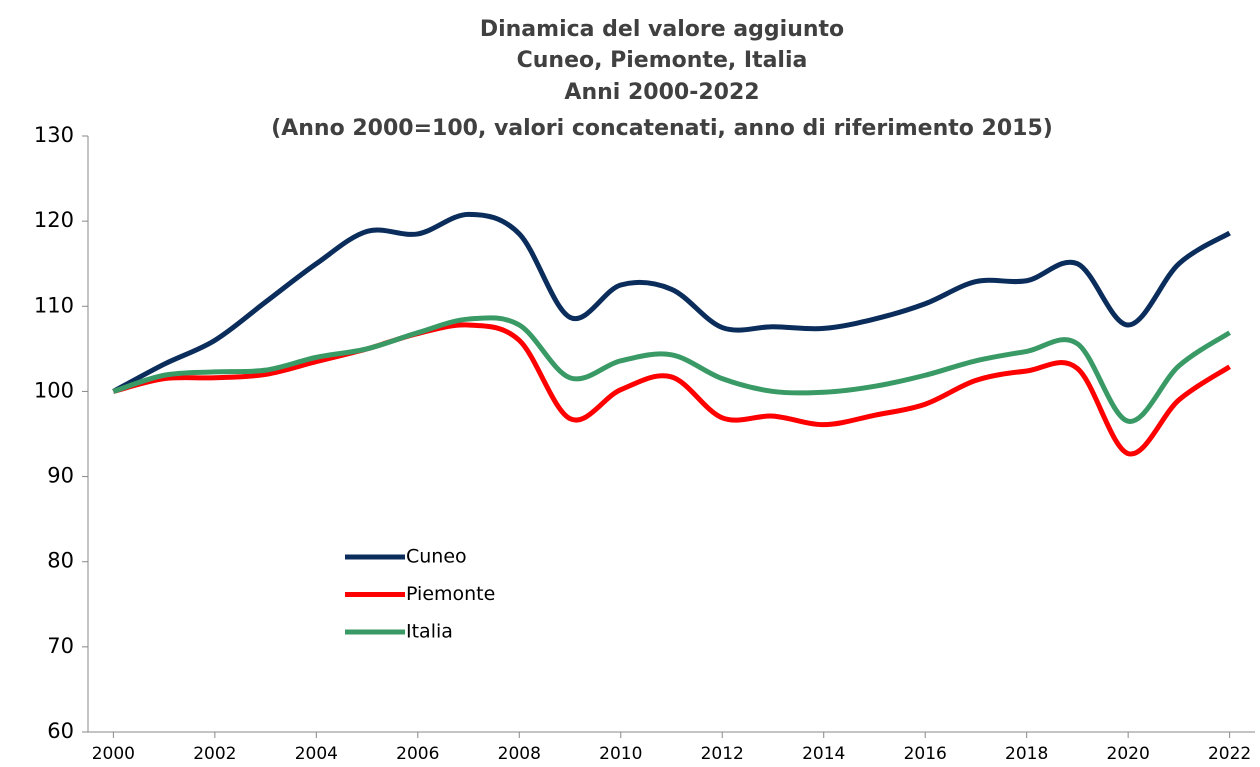 The height and width of the screenshot is (767, 1260). Describe the element at coordinates (60, 646) in the screenshot. I see `y-tick-label: 70` at that location.